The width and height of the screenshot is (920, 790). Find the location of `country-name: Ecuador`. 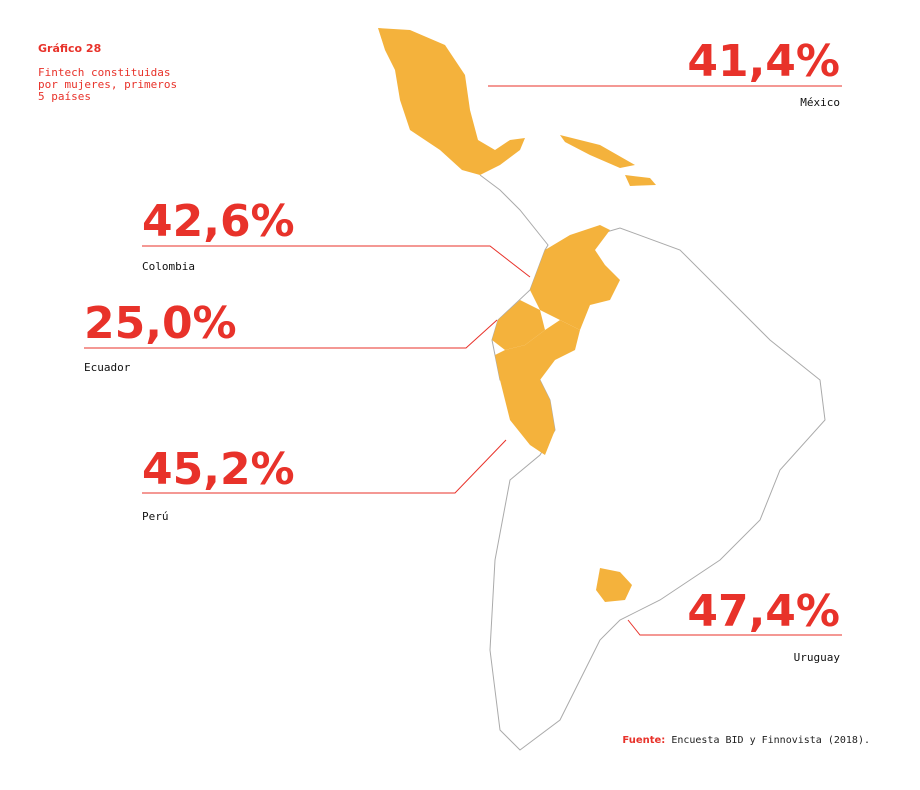

country-name: Ecuador is located at coordinates (107, 367).